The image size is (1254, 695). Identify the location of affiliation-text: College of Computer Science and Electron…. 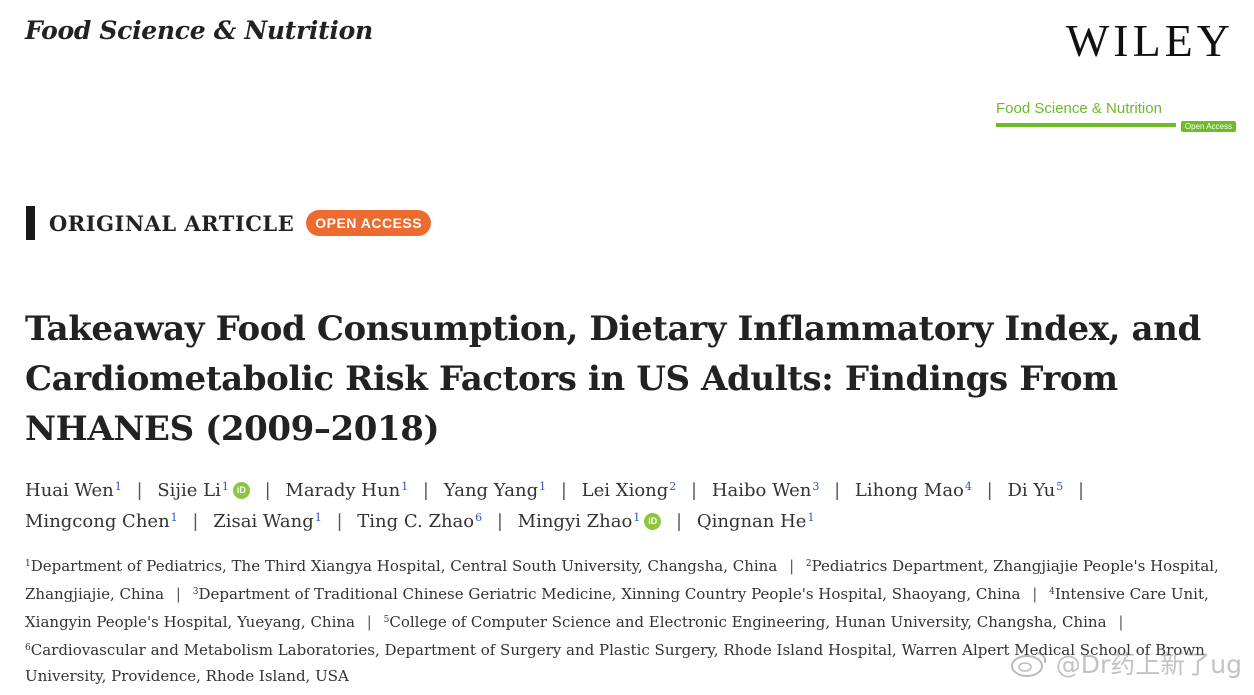
(748, 622).